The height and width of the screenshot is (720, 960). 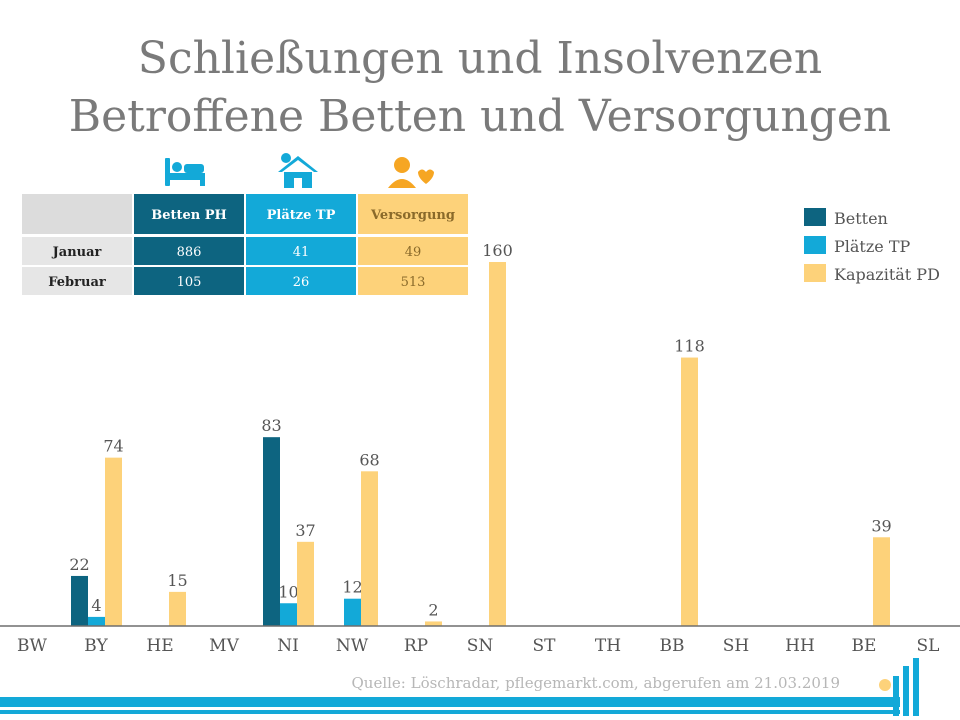 I want to click on data-label: 83, so click(x=271, y=425).